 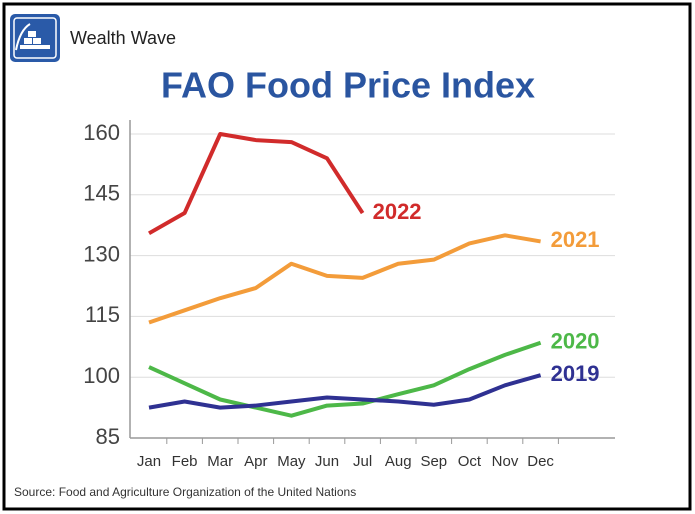 What do you see at coordinates (291, 461) in the screenshot?
I see `x-tick-label: May` at bounding box center [291, 461].